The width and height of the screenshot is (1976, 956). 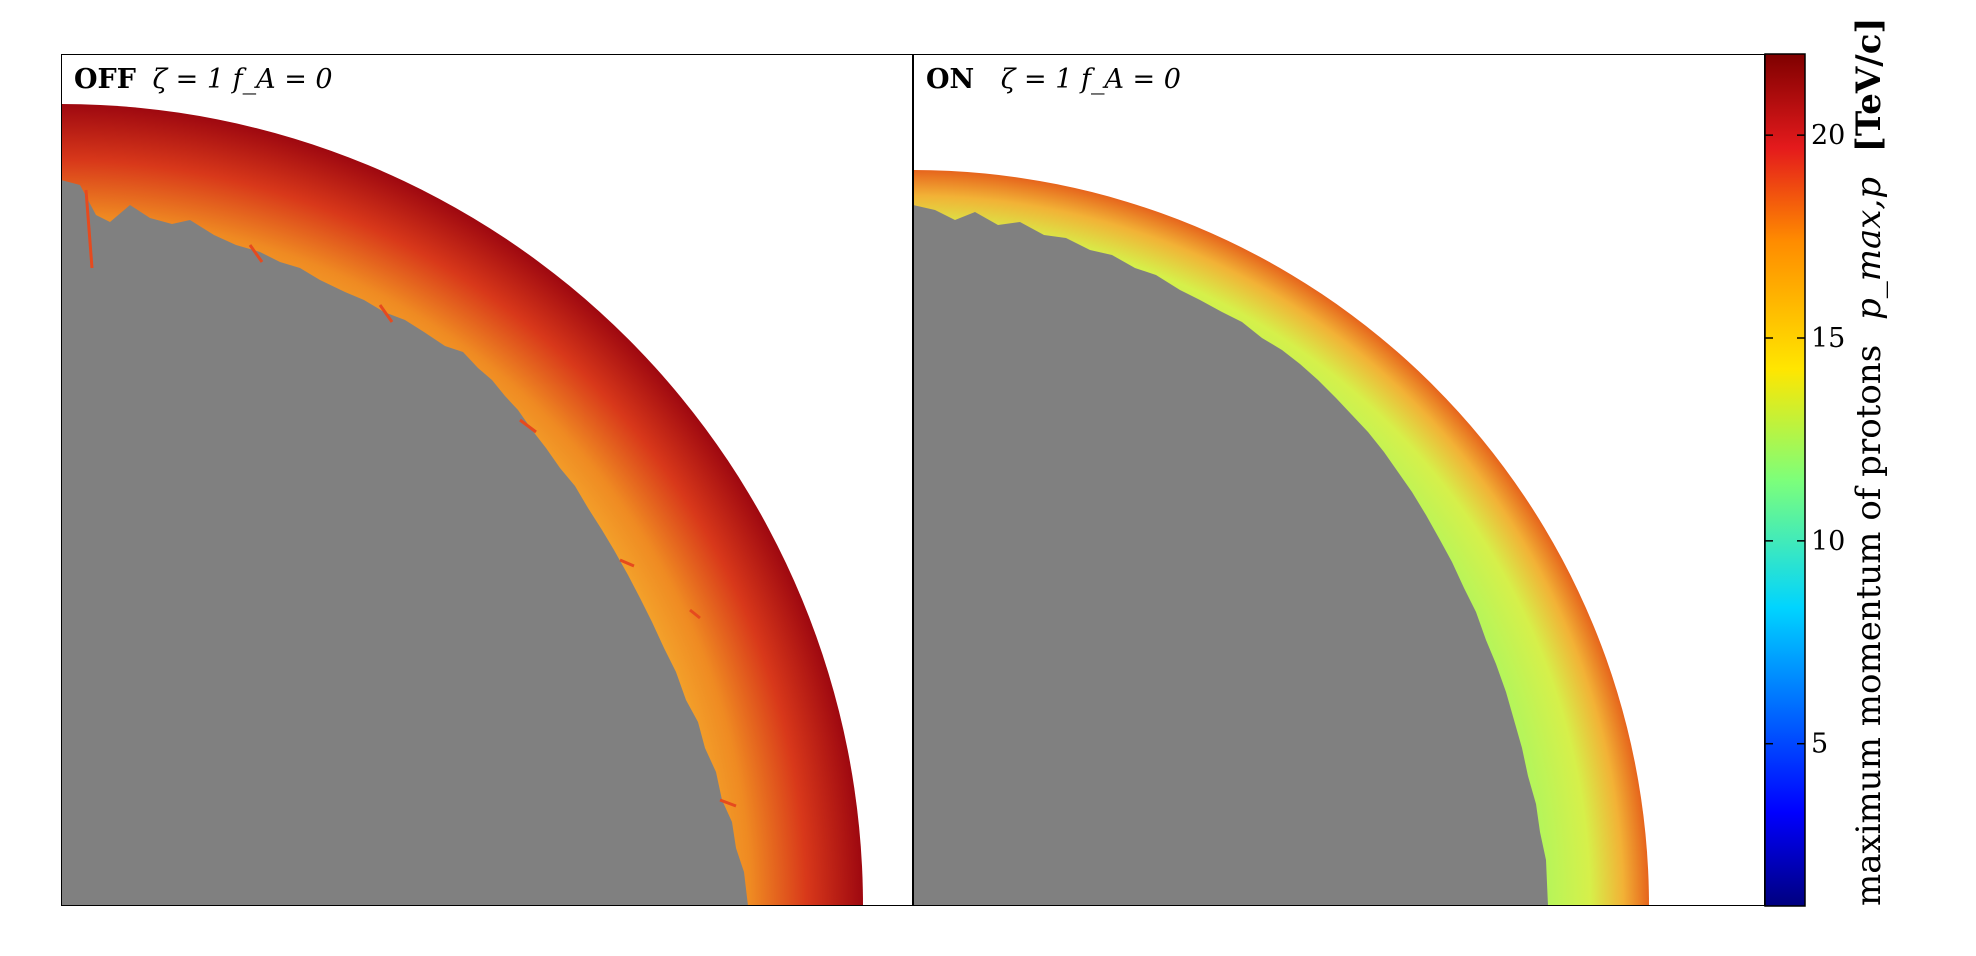 I want to click on colorbar-ticks: 5 10 15 20, so click(x=1805, y=440).